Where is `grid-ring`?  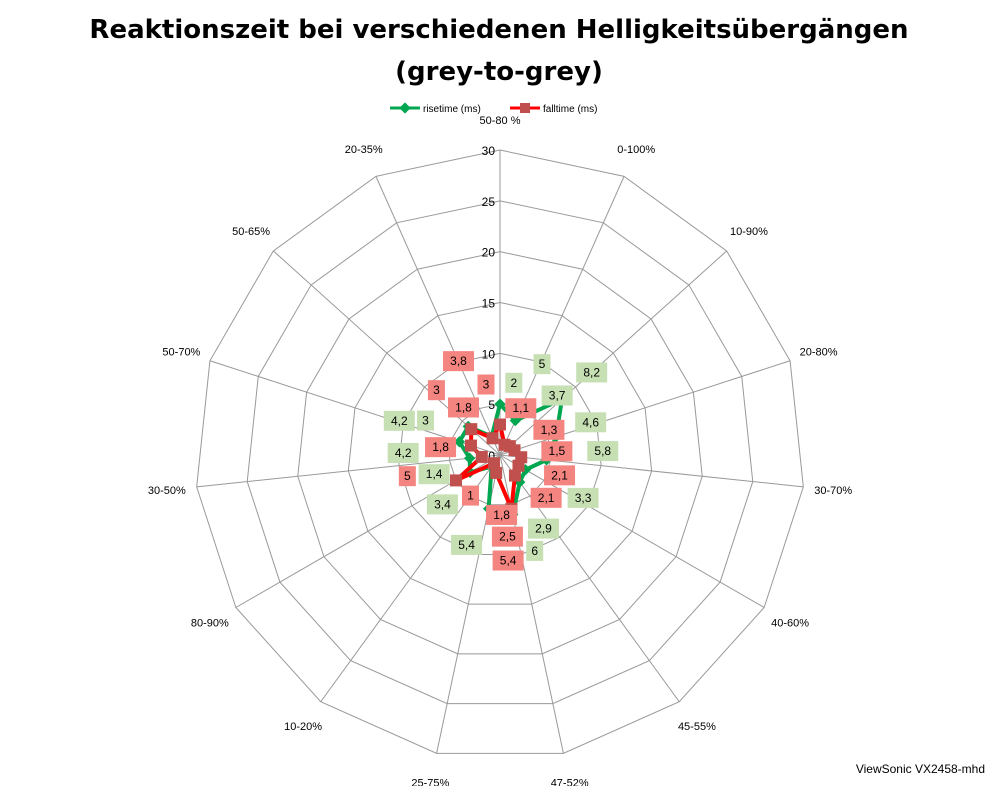 grid-ring is located at coordinates (500, 453).